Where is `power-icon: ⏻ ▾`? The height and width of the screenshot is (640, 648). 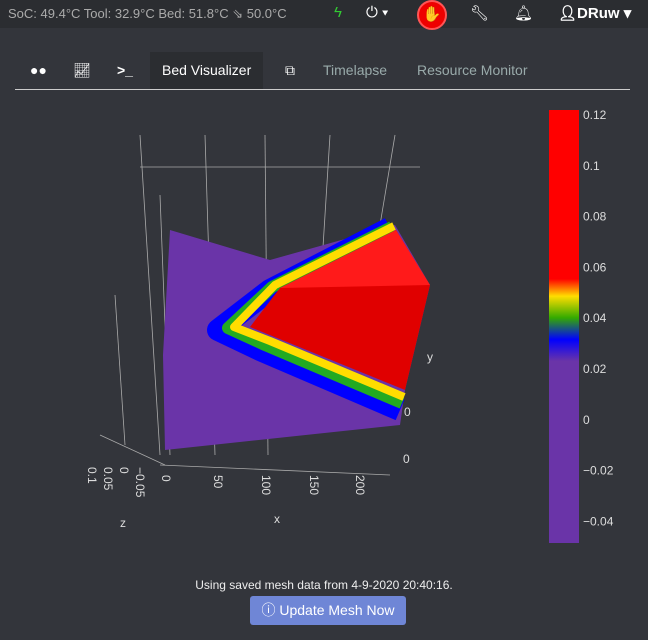
power-icon: ⏻ ▾ is located at coordinates (377, 12).